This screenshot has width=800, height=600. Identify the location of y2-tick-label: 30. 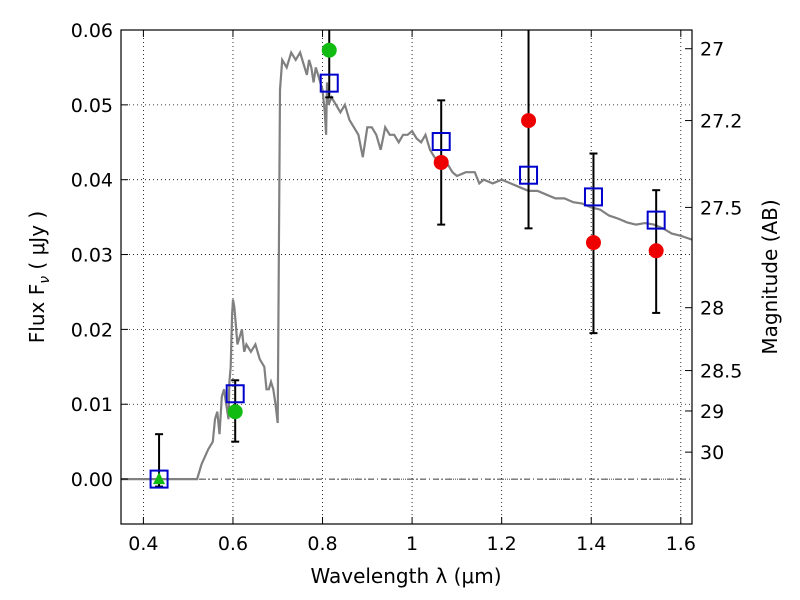
(712, 453).